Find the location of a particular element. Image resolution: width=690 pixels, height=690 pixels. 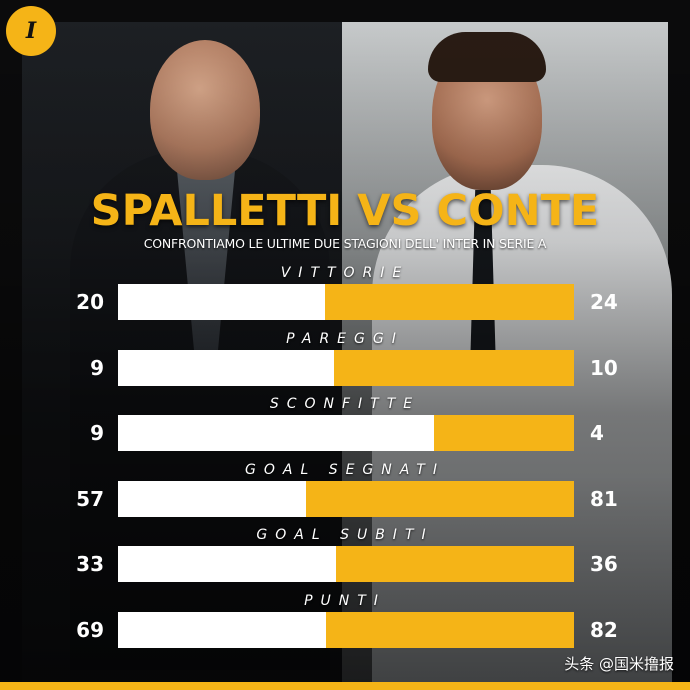

logo-glyph: I is located at coordinates (31, 31).